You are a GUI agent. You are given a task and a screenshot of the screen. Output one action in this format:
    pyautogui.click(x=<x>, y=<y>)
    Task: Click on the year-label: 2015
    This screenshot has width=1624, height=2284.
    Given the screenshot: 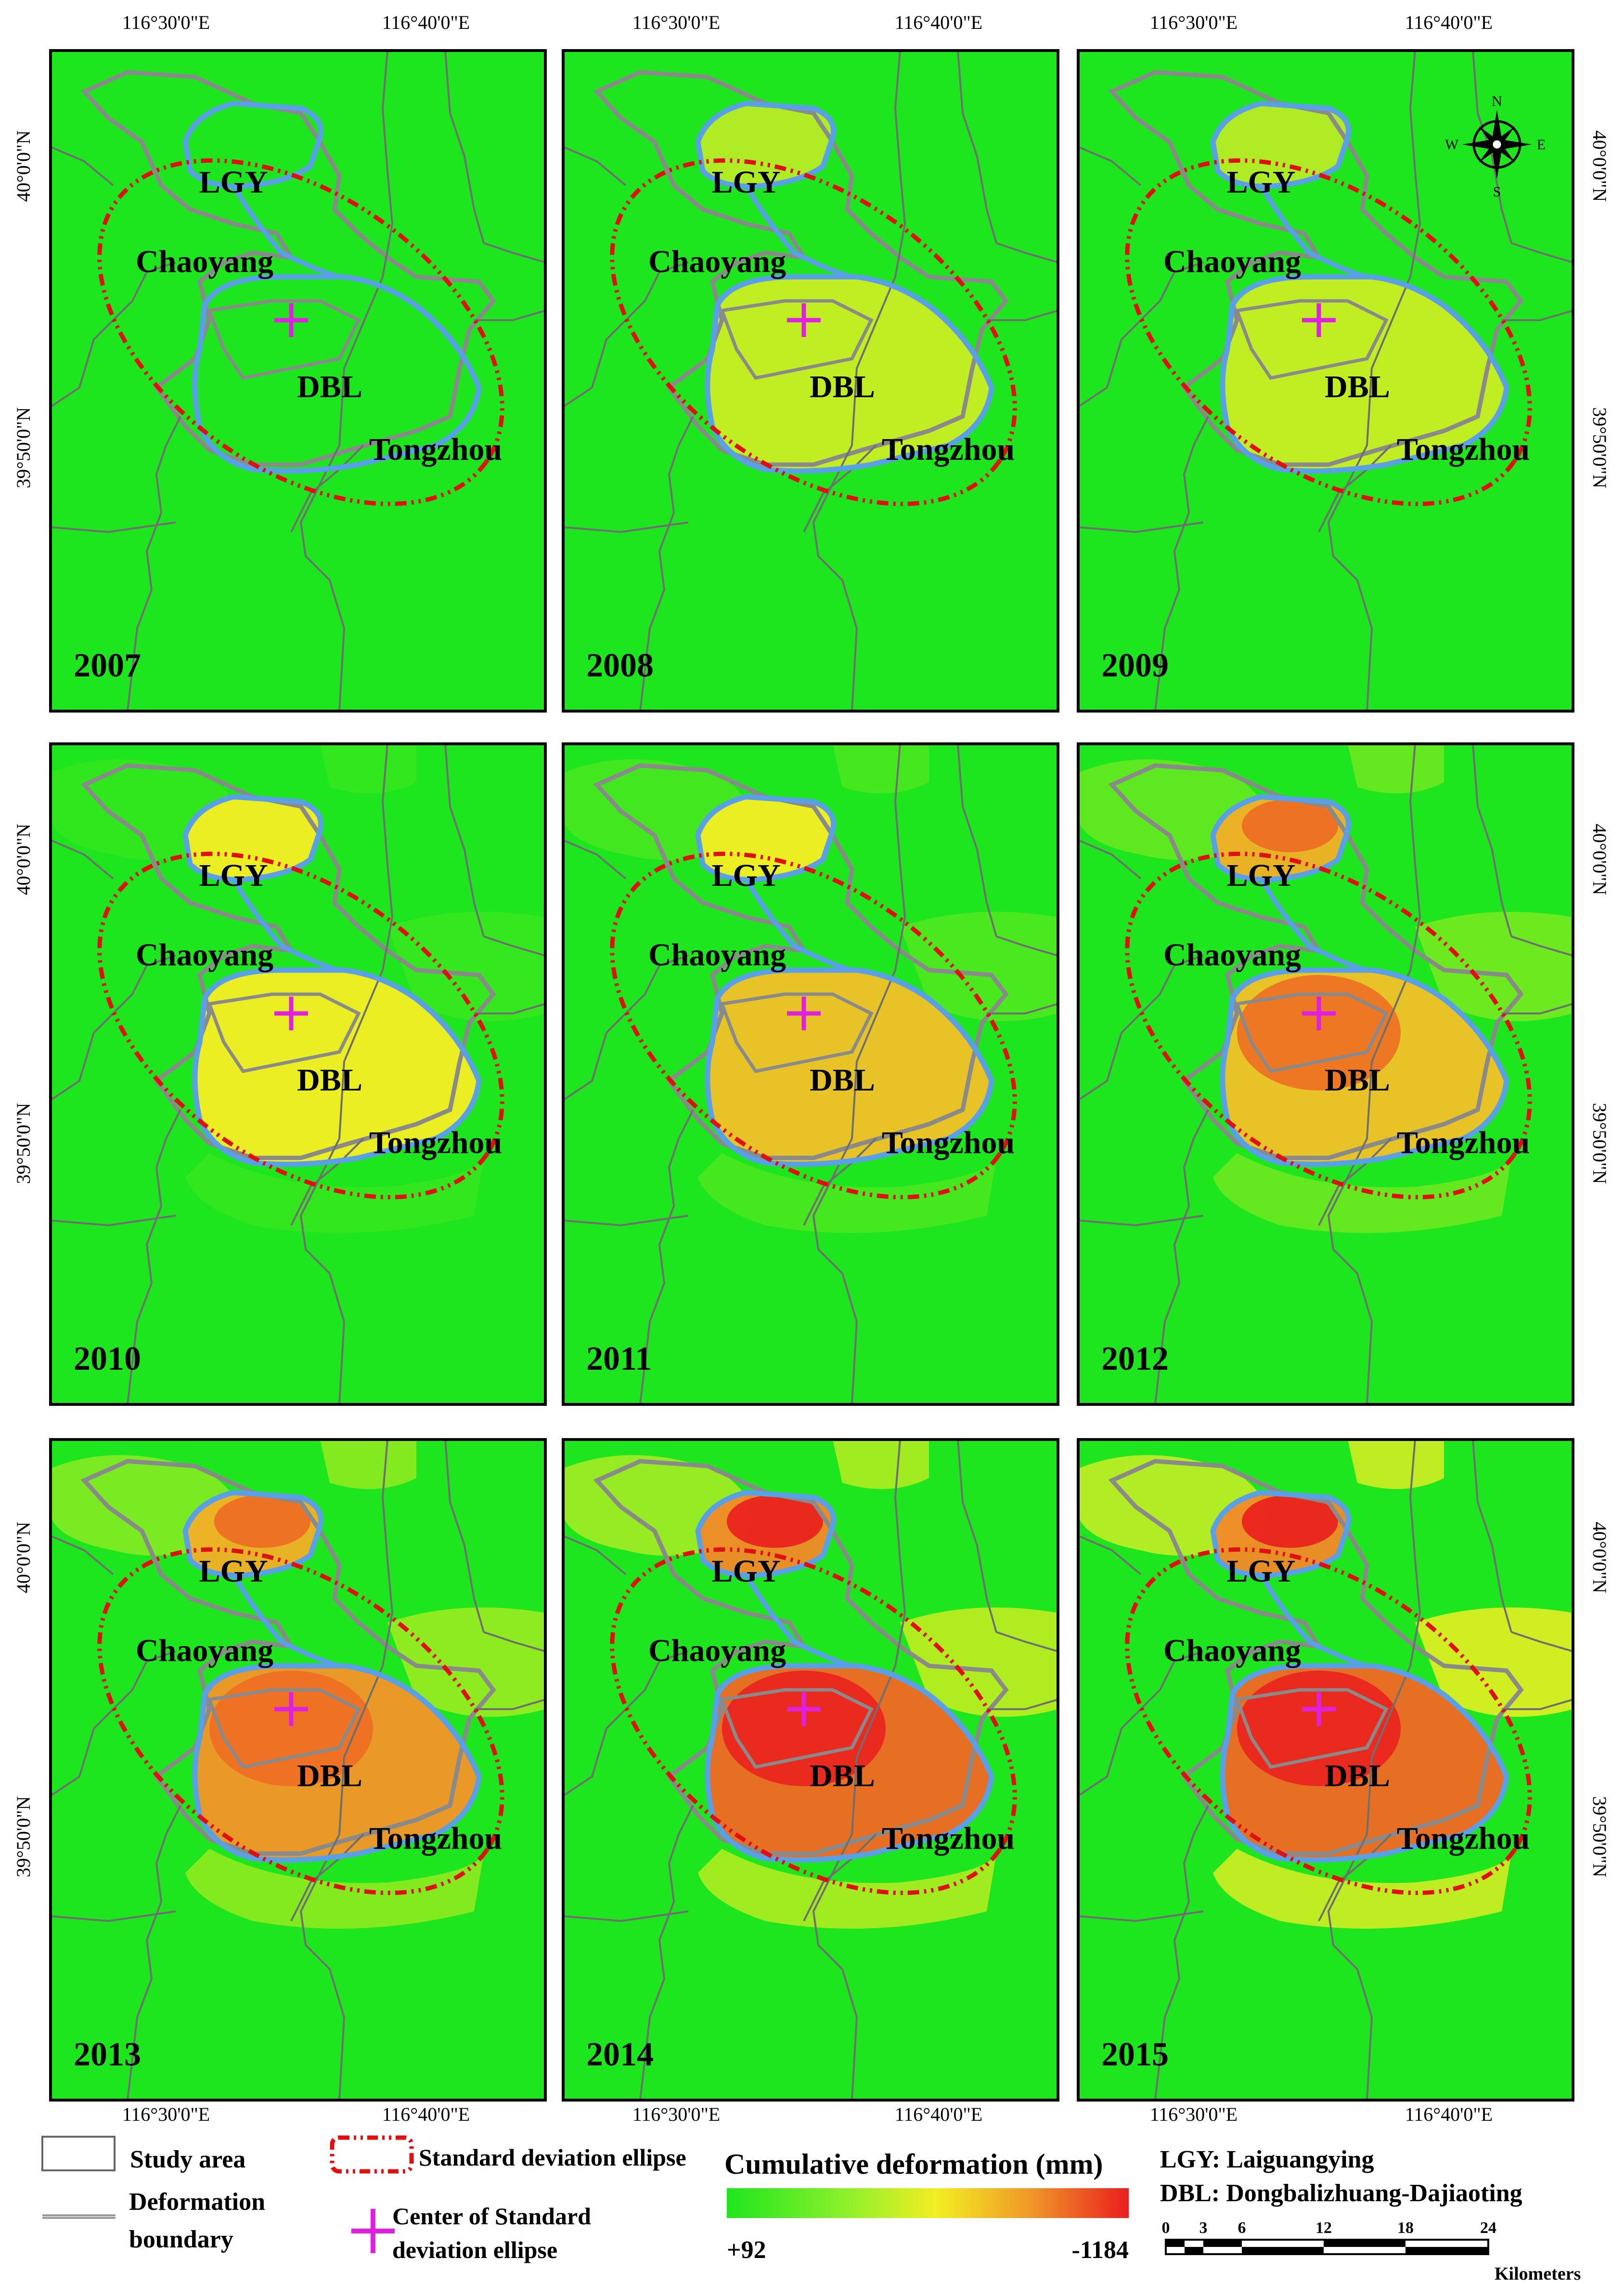 What is the action you would take?
    pyautogui.click(x=1135, y=2054)
    